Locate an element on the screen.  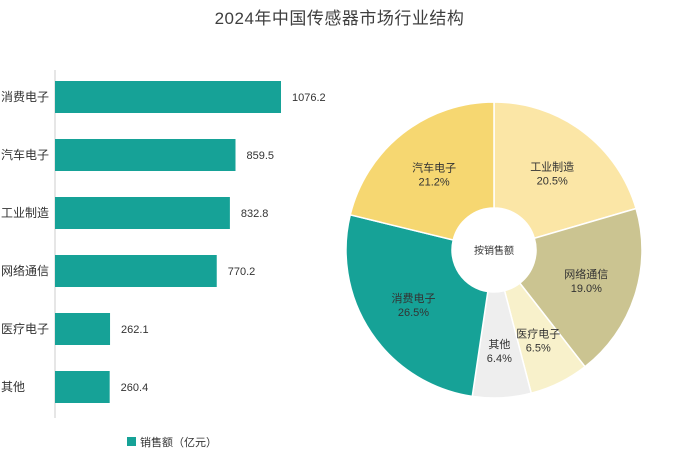
slice-percent-label: 26.5% is located at coordinates (413, 313).